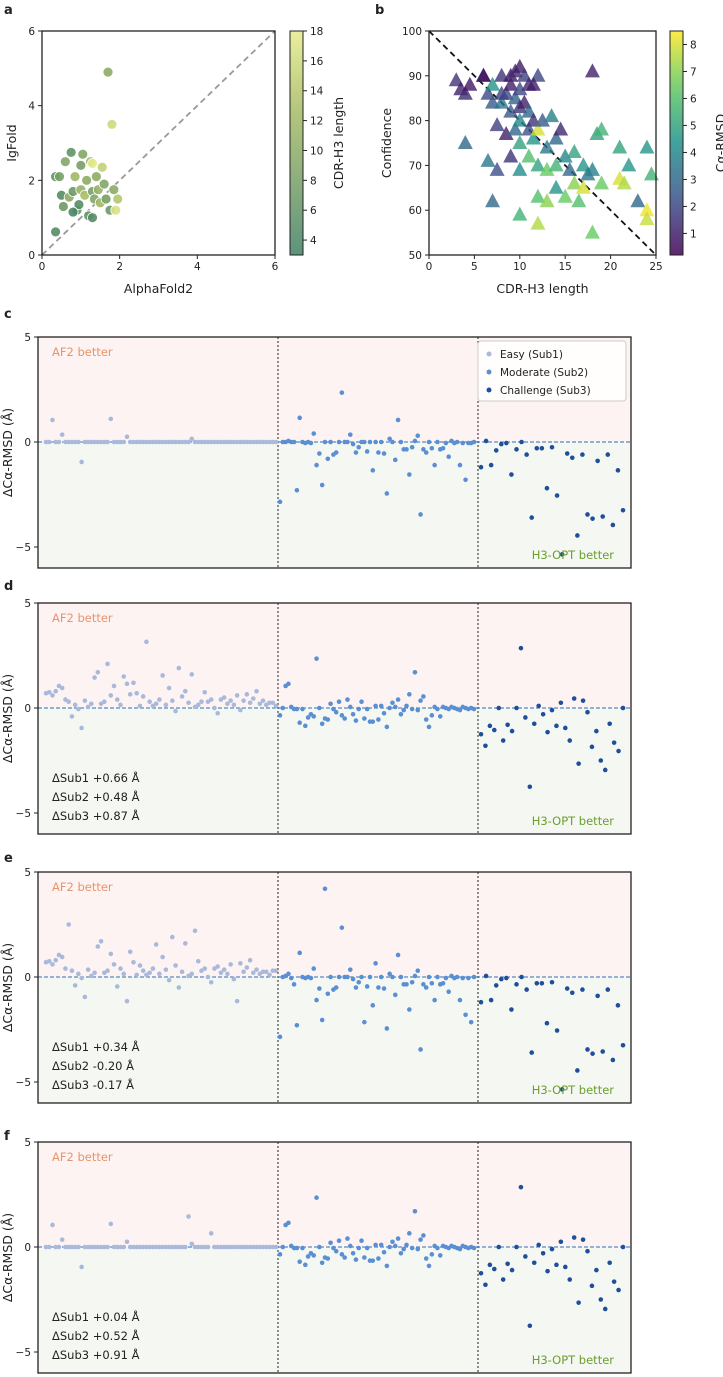 The width and height of the screenshot is (723, 1377). I want to click on y-tick-label: 5, so click(27, 1143).